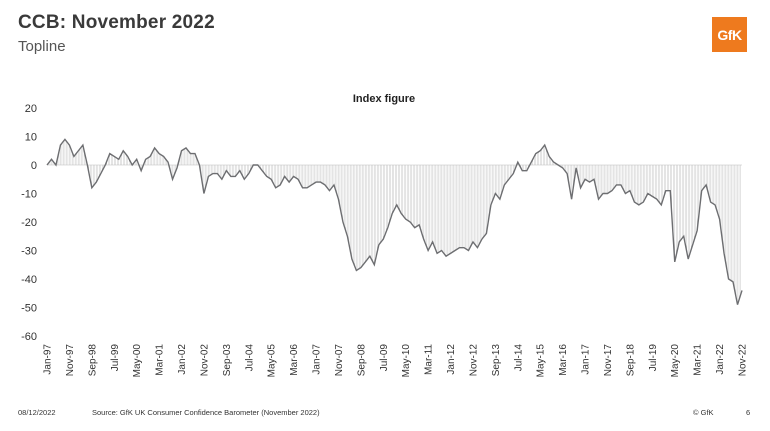 The height and width of the screenshot is (431, 770). Describe the element at coordinates (115, 358) in the screenshot. I see `x-tick-label: Jul-99` at that location.